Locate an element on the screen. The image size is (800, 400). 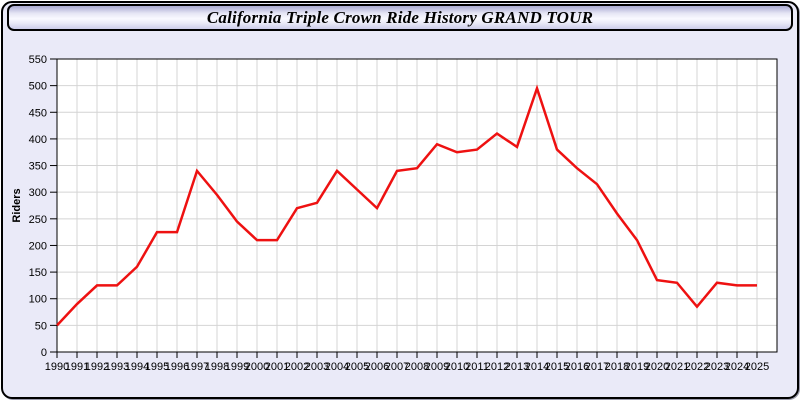
x-tick-label: 1999 is located at coordinates (237, 367).